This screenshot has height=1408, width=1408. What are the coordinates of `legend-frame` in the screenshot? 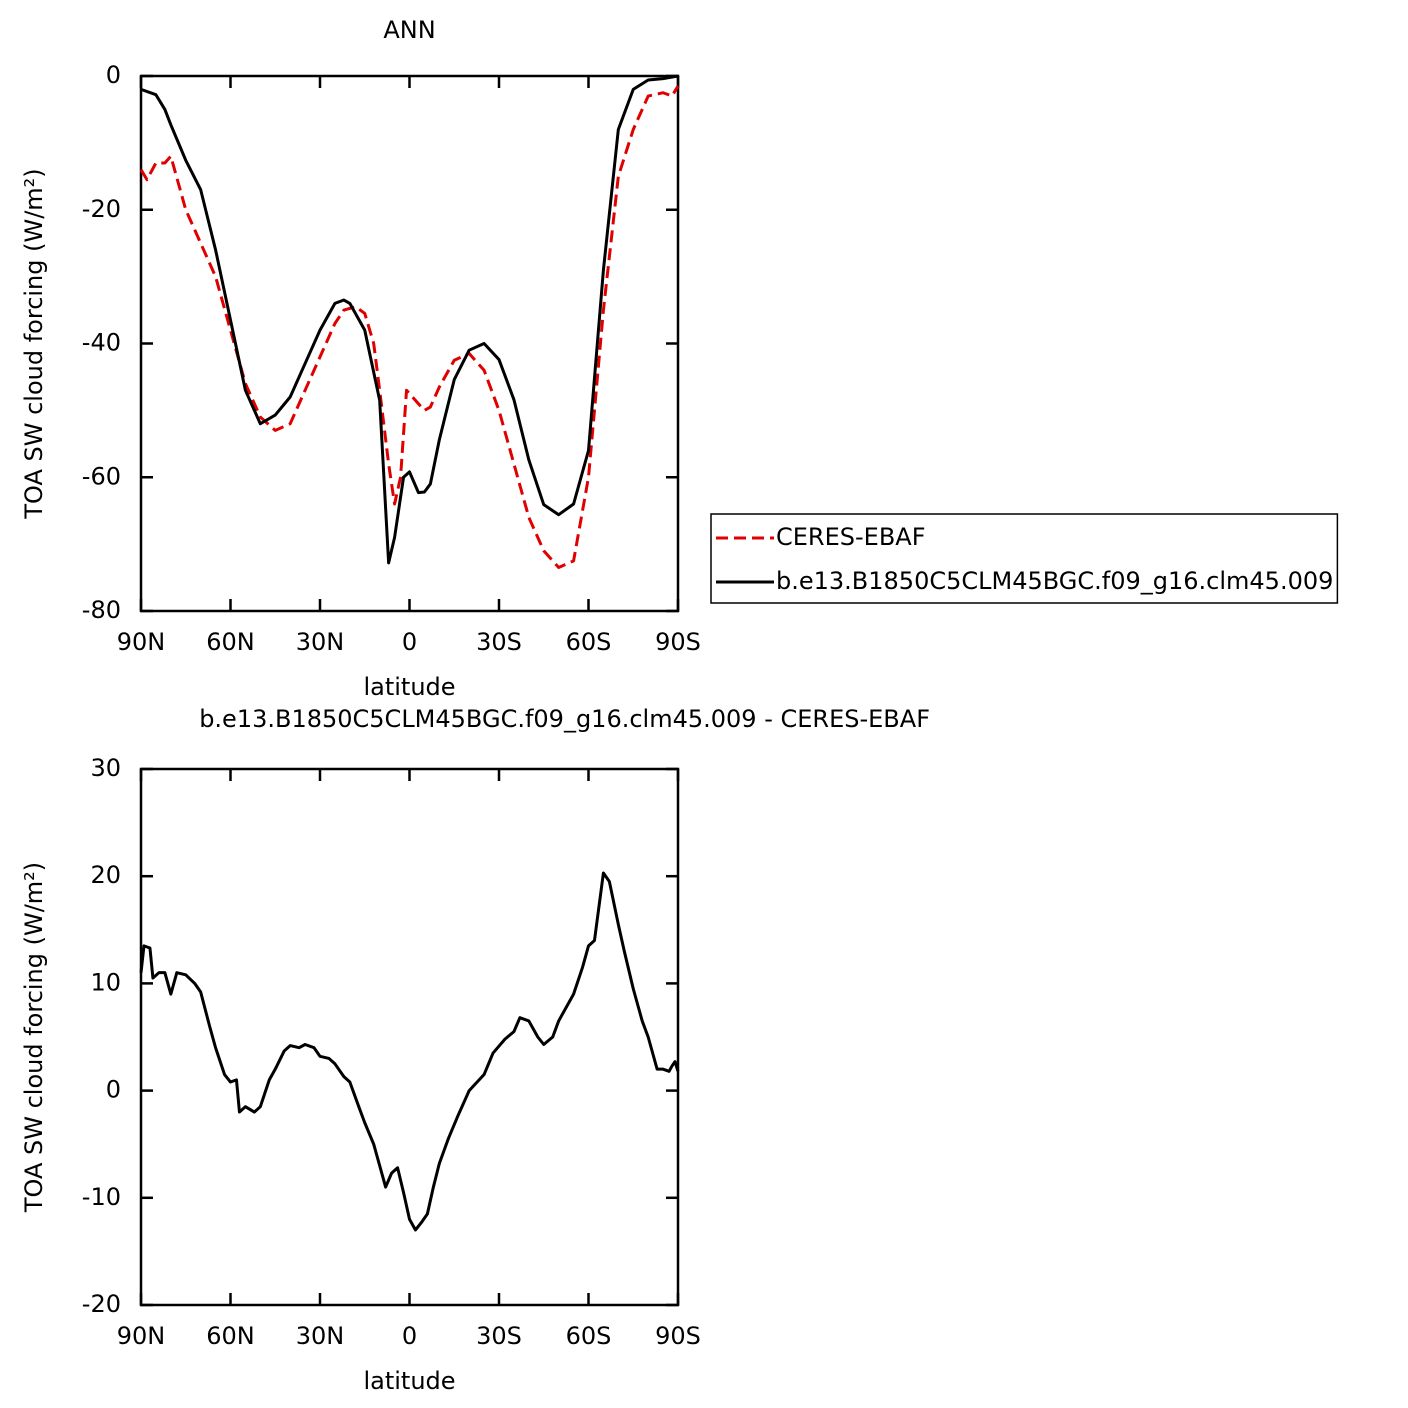 It's located at (1024, 558).